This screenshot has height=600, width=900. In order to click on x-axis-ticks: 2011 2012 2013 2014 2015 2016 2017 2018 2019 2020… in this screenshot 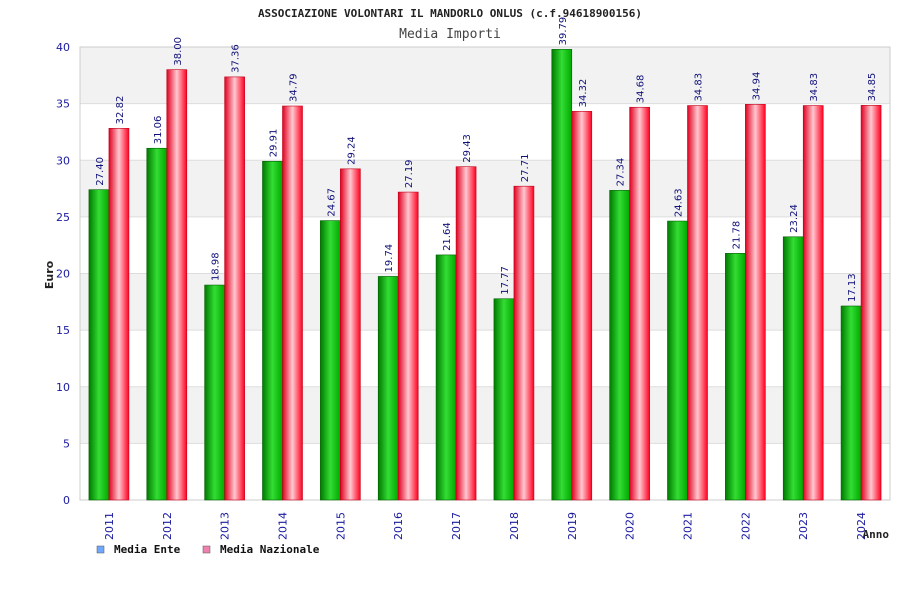, I will do `click(485, 526)`.